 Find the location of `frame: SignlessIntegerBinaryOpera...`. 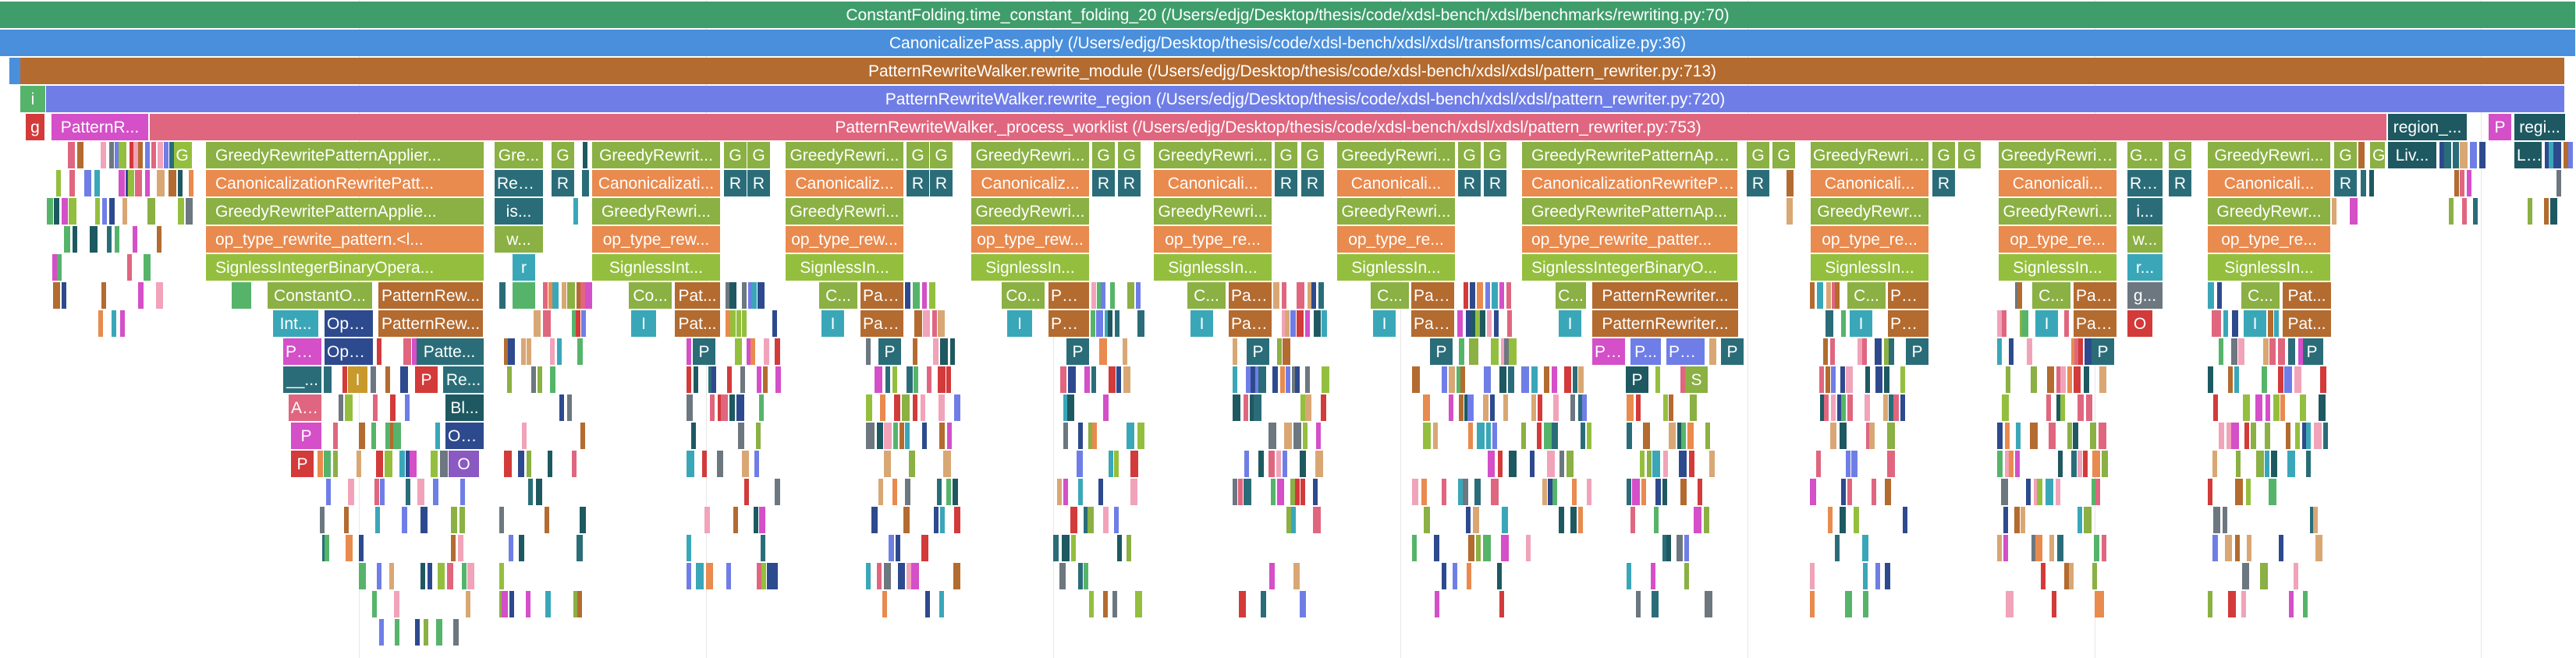

frame: SignlessIntegerBinaryOpera... is located at coordinates (345, 267).